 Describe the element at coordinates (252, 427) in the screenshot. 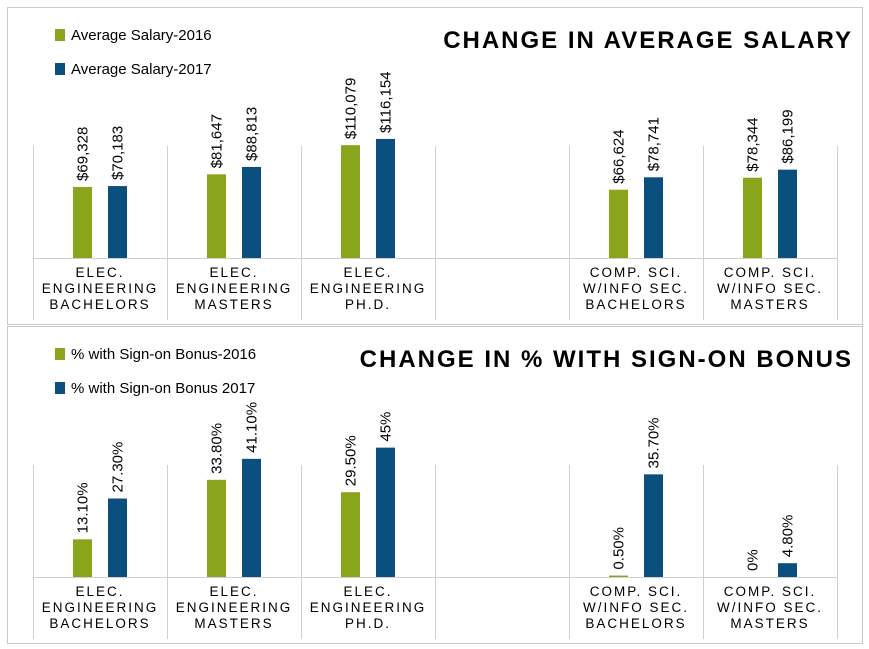

I see `data-label: 41.10%` at that location.